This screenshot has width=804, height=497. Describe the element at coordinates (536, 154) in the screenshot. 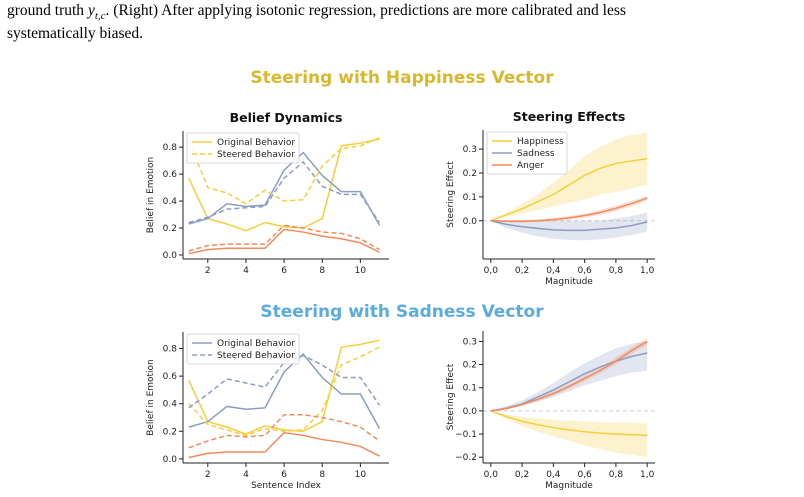

I see `legend-label: Sadness` at that location.